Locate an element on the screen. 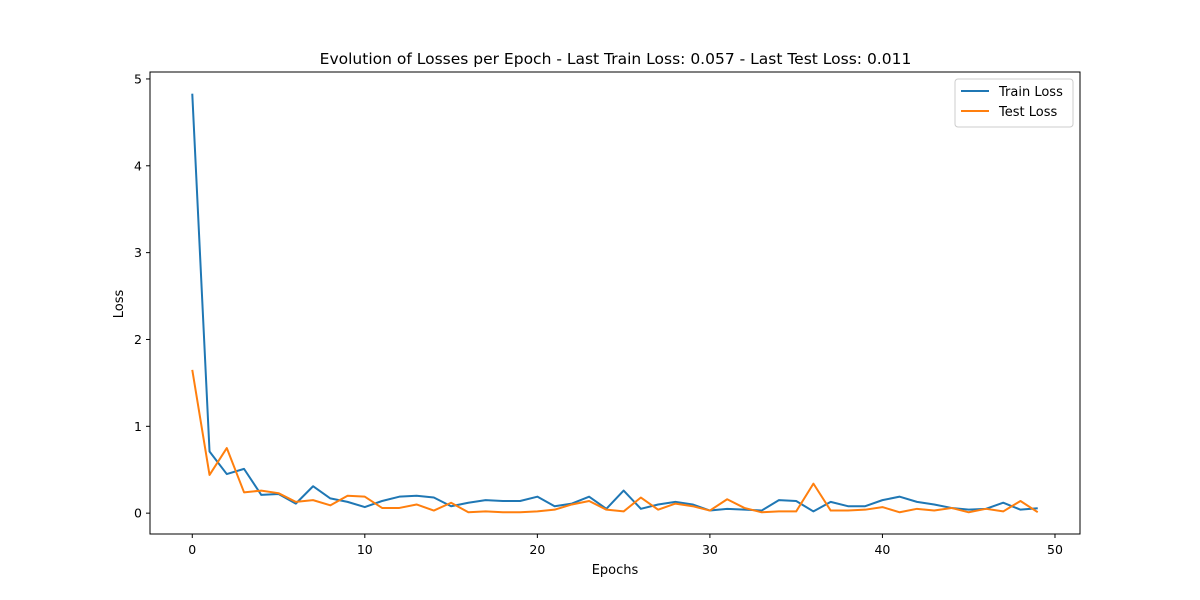  x-tick-label: 10 is located at coordinates (365, 549).